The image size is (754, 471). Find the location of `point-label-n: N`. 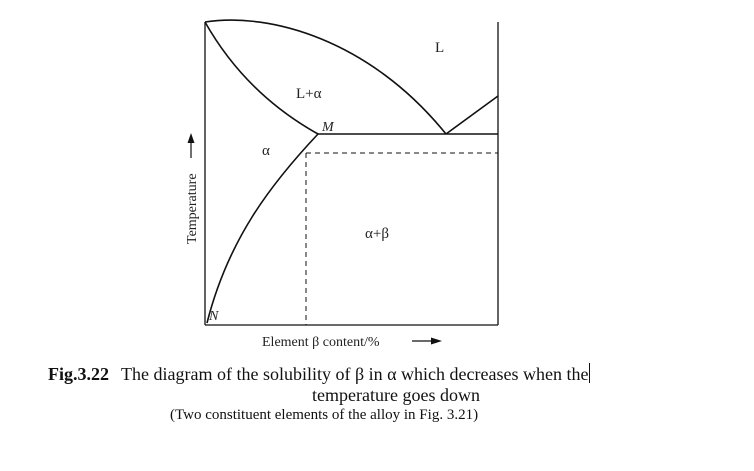

point-label-n: N is located at coordinates (213, 316).